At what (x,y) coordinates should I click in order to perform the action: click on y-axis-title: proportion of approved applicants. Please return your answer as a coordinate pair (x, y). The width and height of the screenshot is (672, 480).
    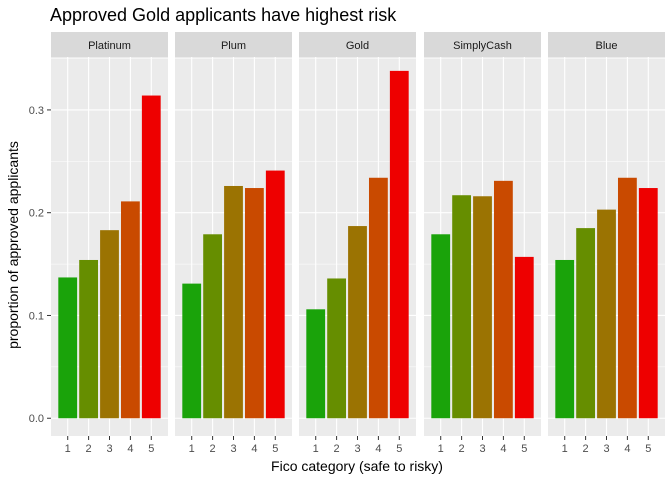
    Looking at the image, I should click on (13, 245).